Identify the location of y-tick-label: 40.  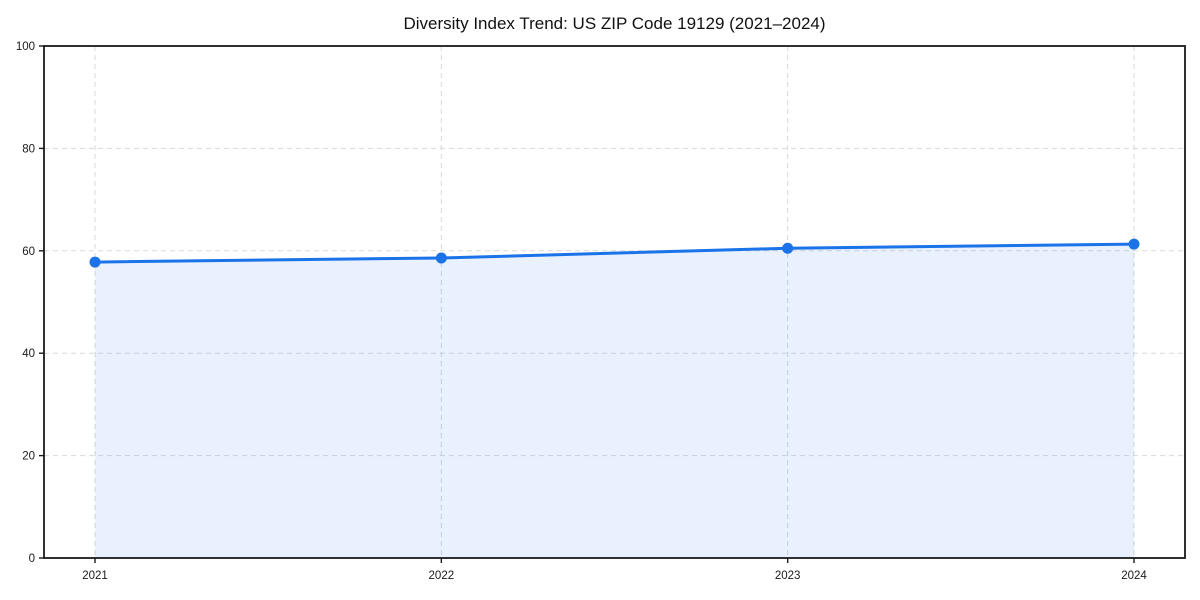
(28, 354).